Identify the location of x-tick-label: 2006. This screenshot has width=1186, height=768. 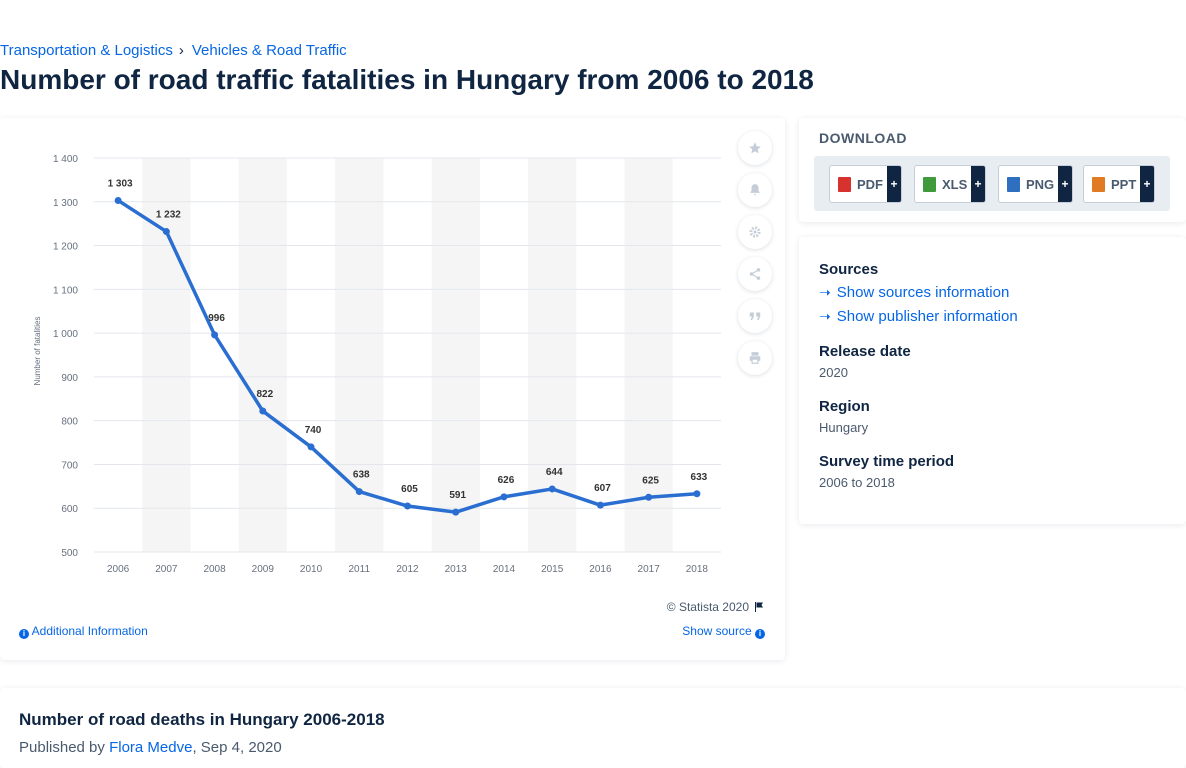
(118, 569).